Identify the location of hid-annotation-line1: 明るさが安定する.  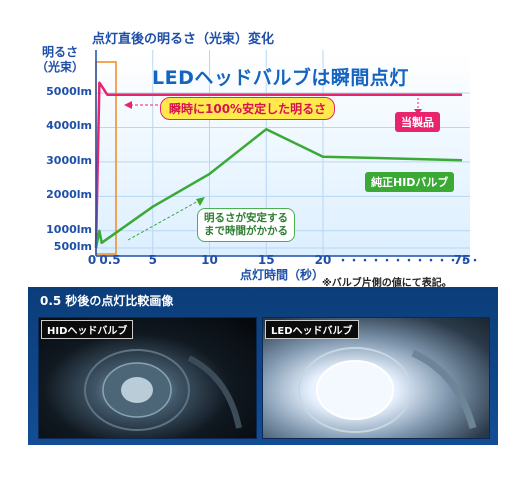
(246, 218).